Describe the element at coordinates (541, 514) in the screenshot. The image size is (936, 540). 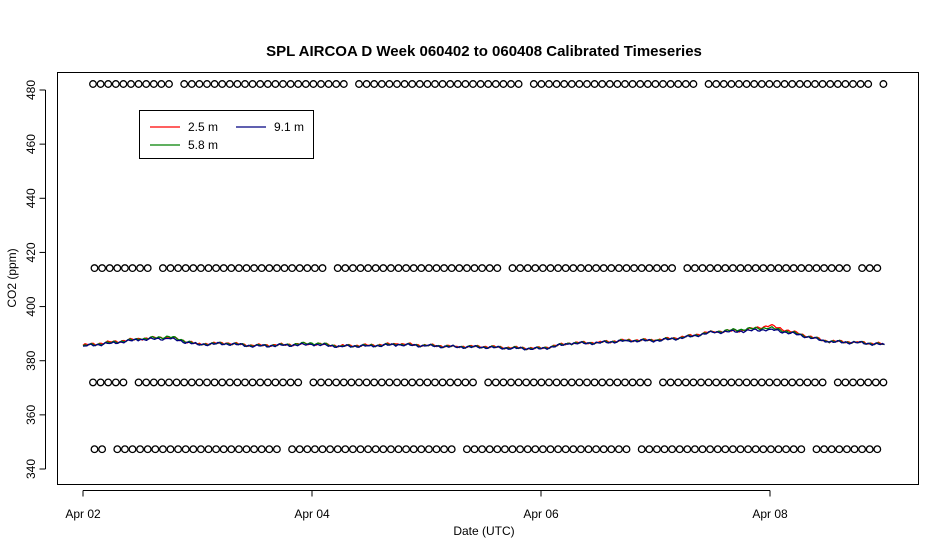
I see `x-tick-label: Apr 06` at that location.